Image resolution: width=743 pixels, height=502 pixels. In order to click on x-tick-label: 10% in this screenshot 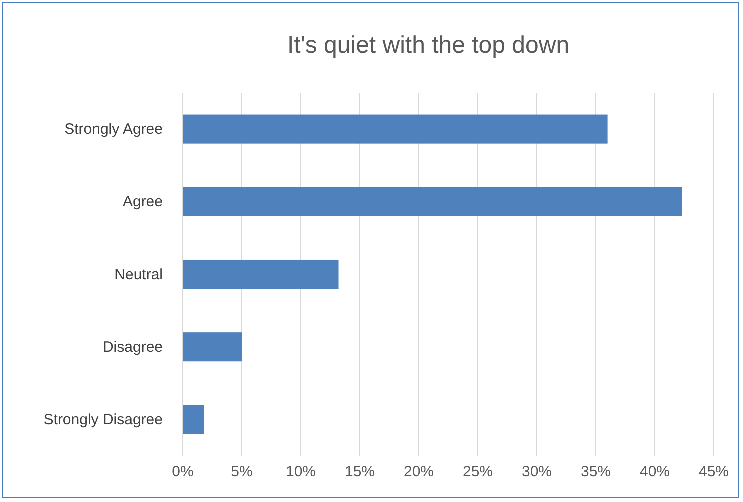, I will do `click(301, 472)`.